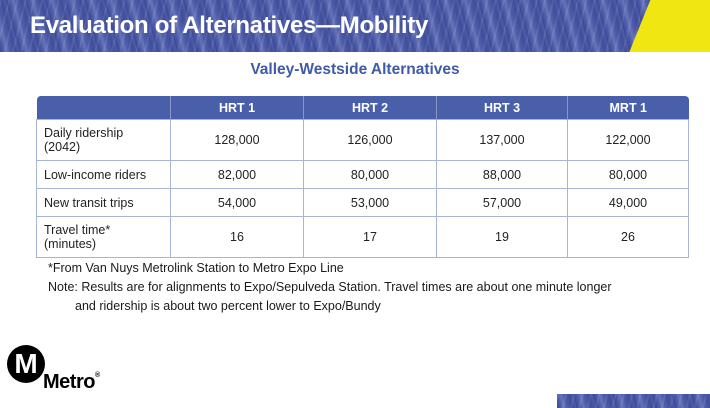  Describe the element at coordinates (628, 202) in the screenshot. I see `cell-value: 49,000` at that location.